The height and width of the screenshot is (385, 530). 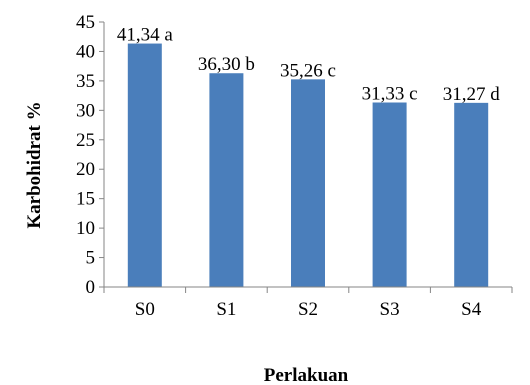 I want to click on x-tick-label-s2: S2, so click(x=308, y=309).